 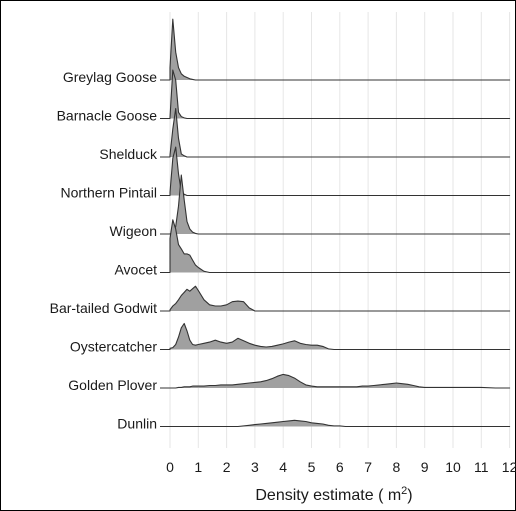 What do you see at coordinates (453, 467) in the screenshot?
I see `x-tick-label: 10` at bounding box center [453, 467].